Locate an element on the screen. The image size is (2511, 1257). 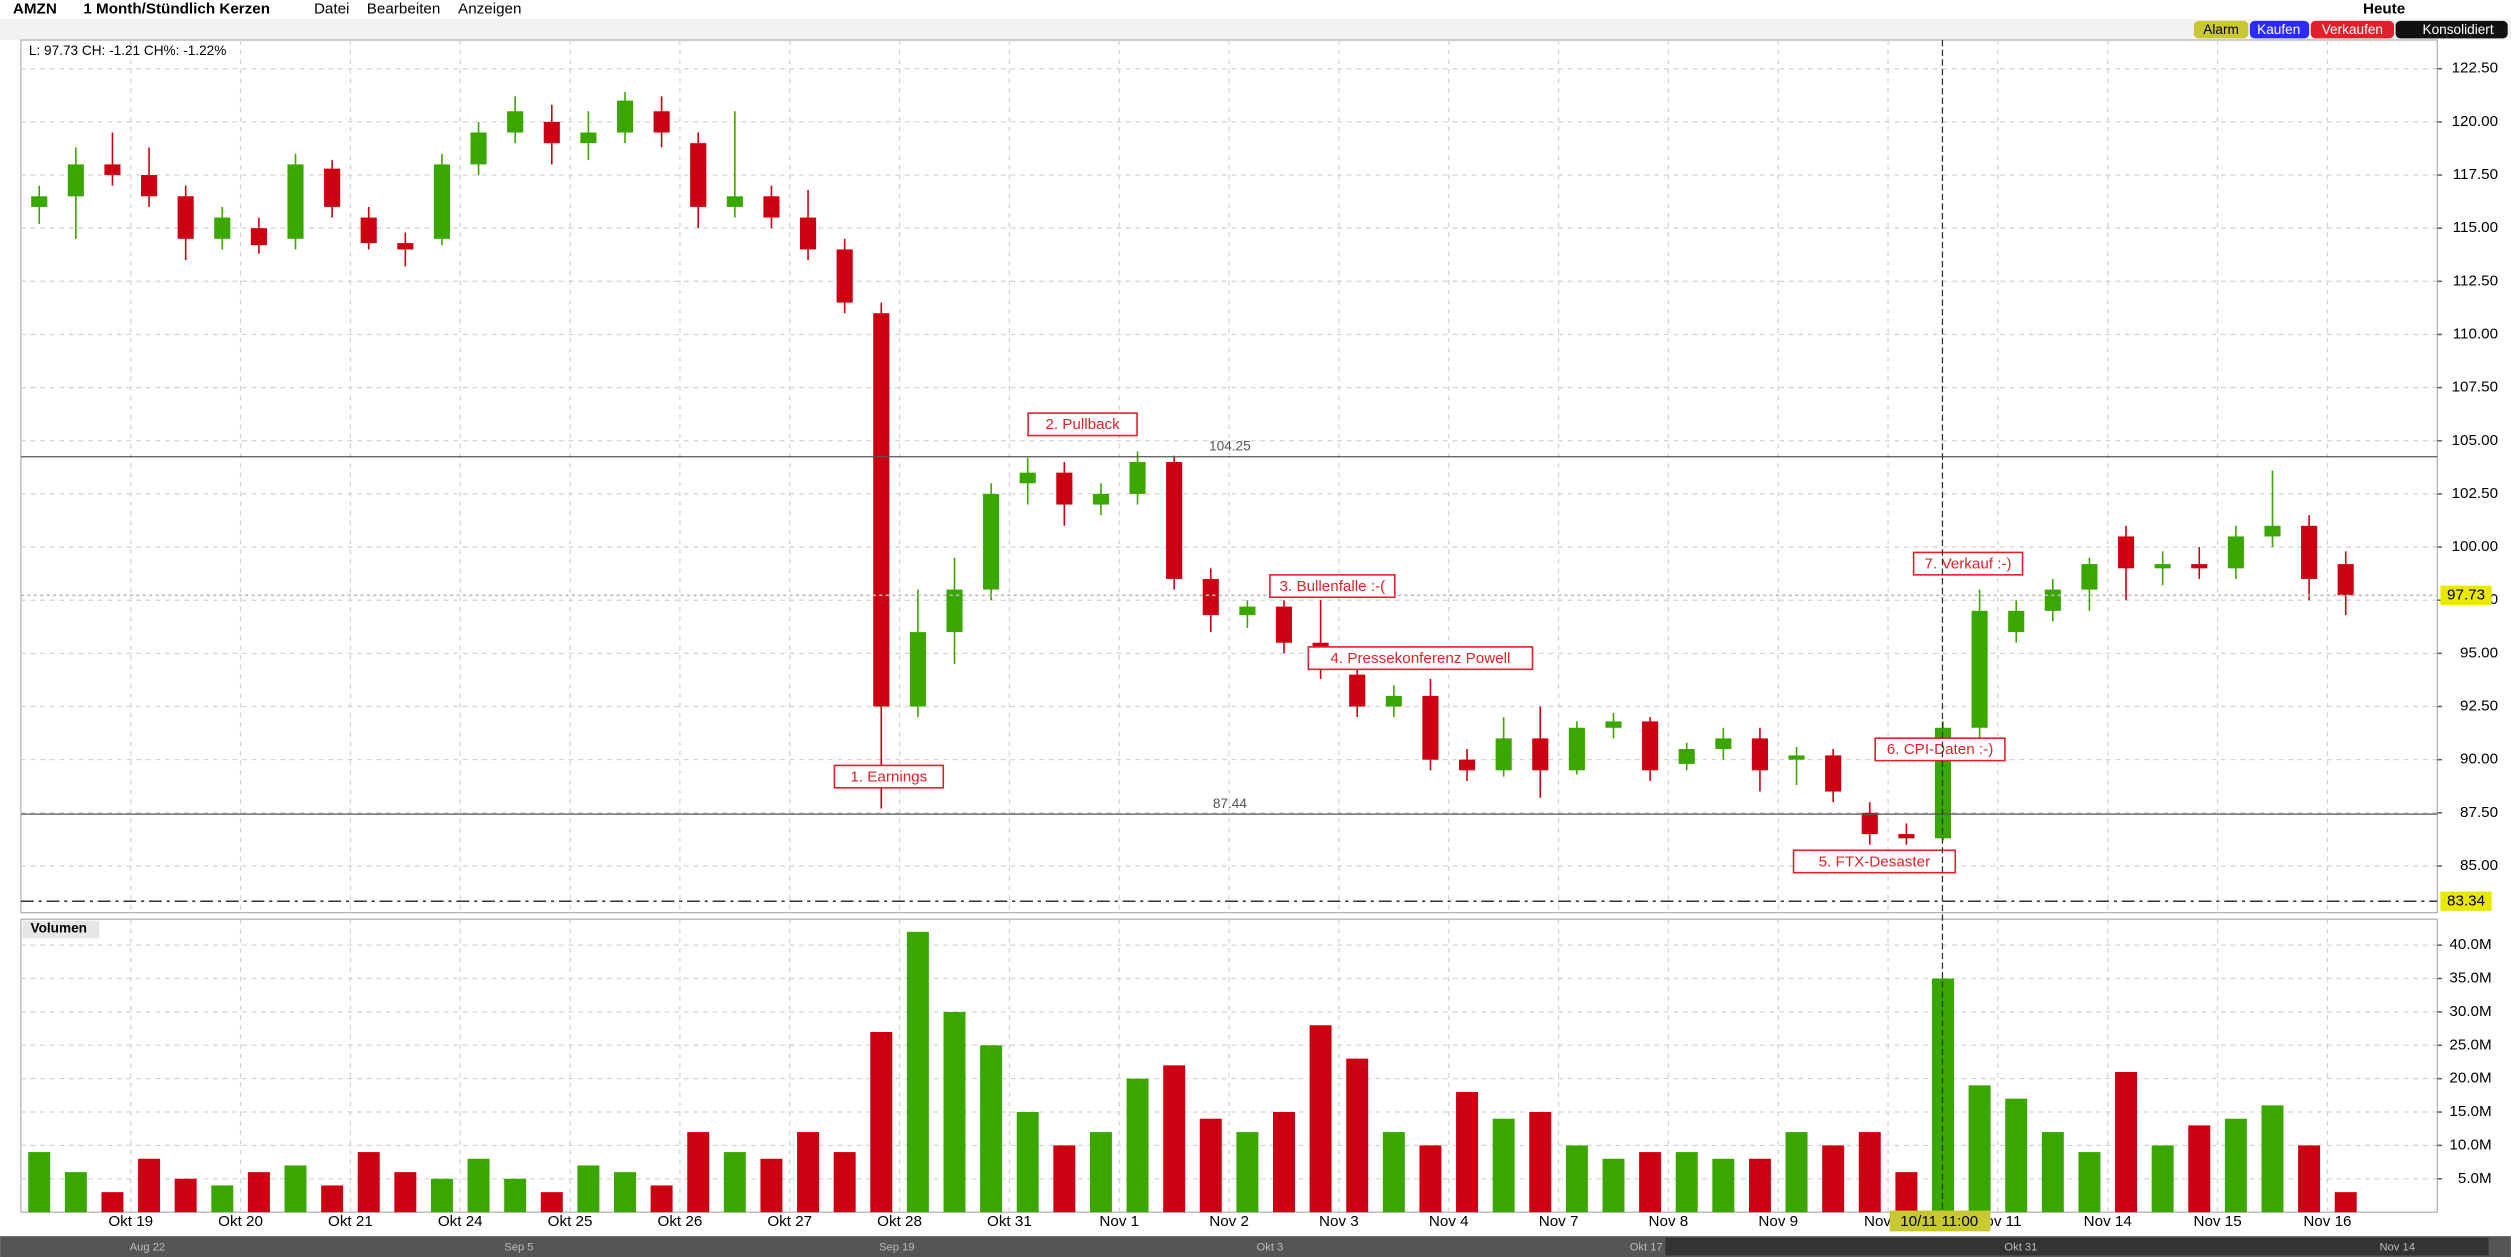
period-select: 1 Month/Stündlich Kerzen is located at coordinates (176, 9).